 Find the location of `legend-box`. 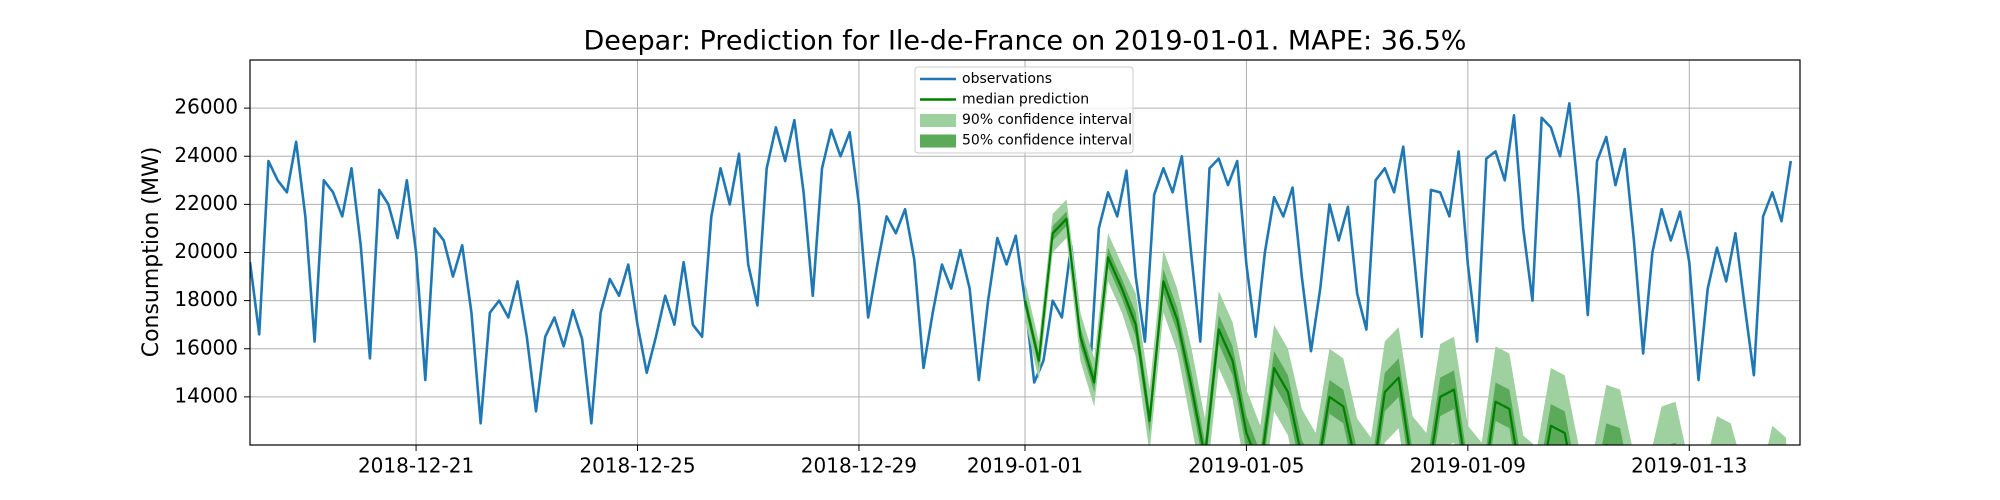

legend-box is located at coordinates (1024, 110).